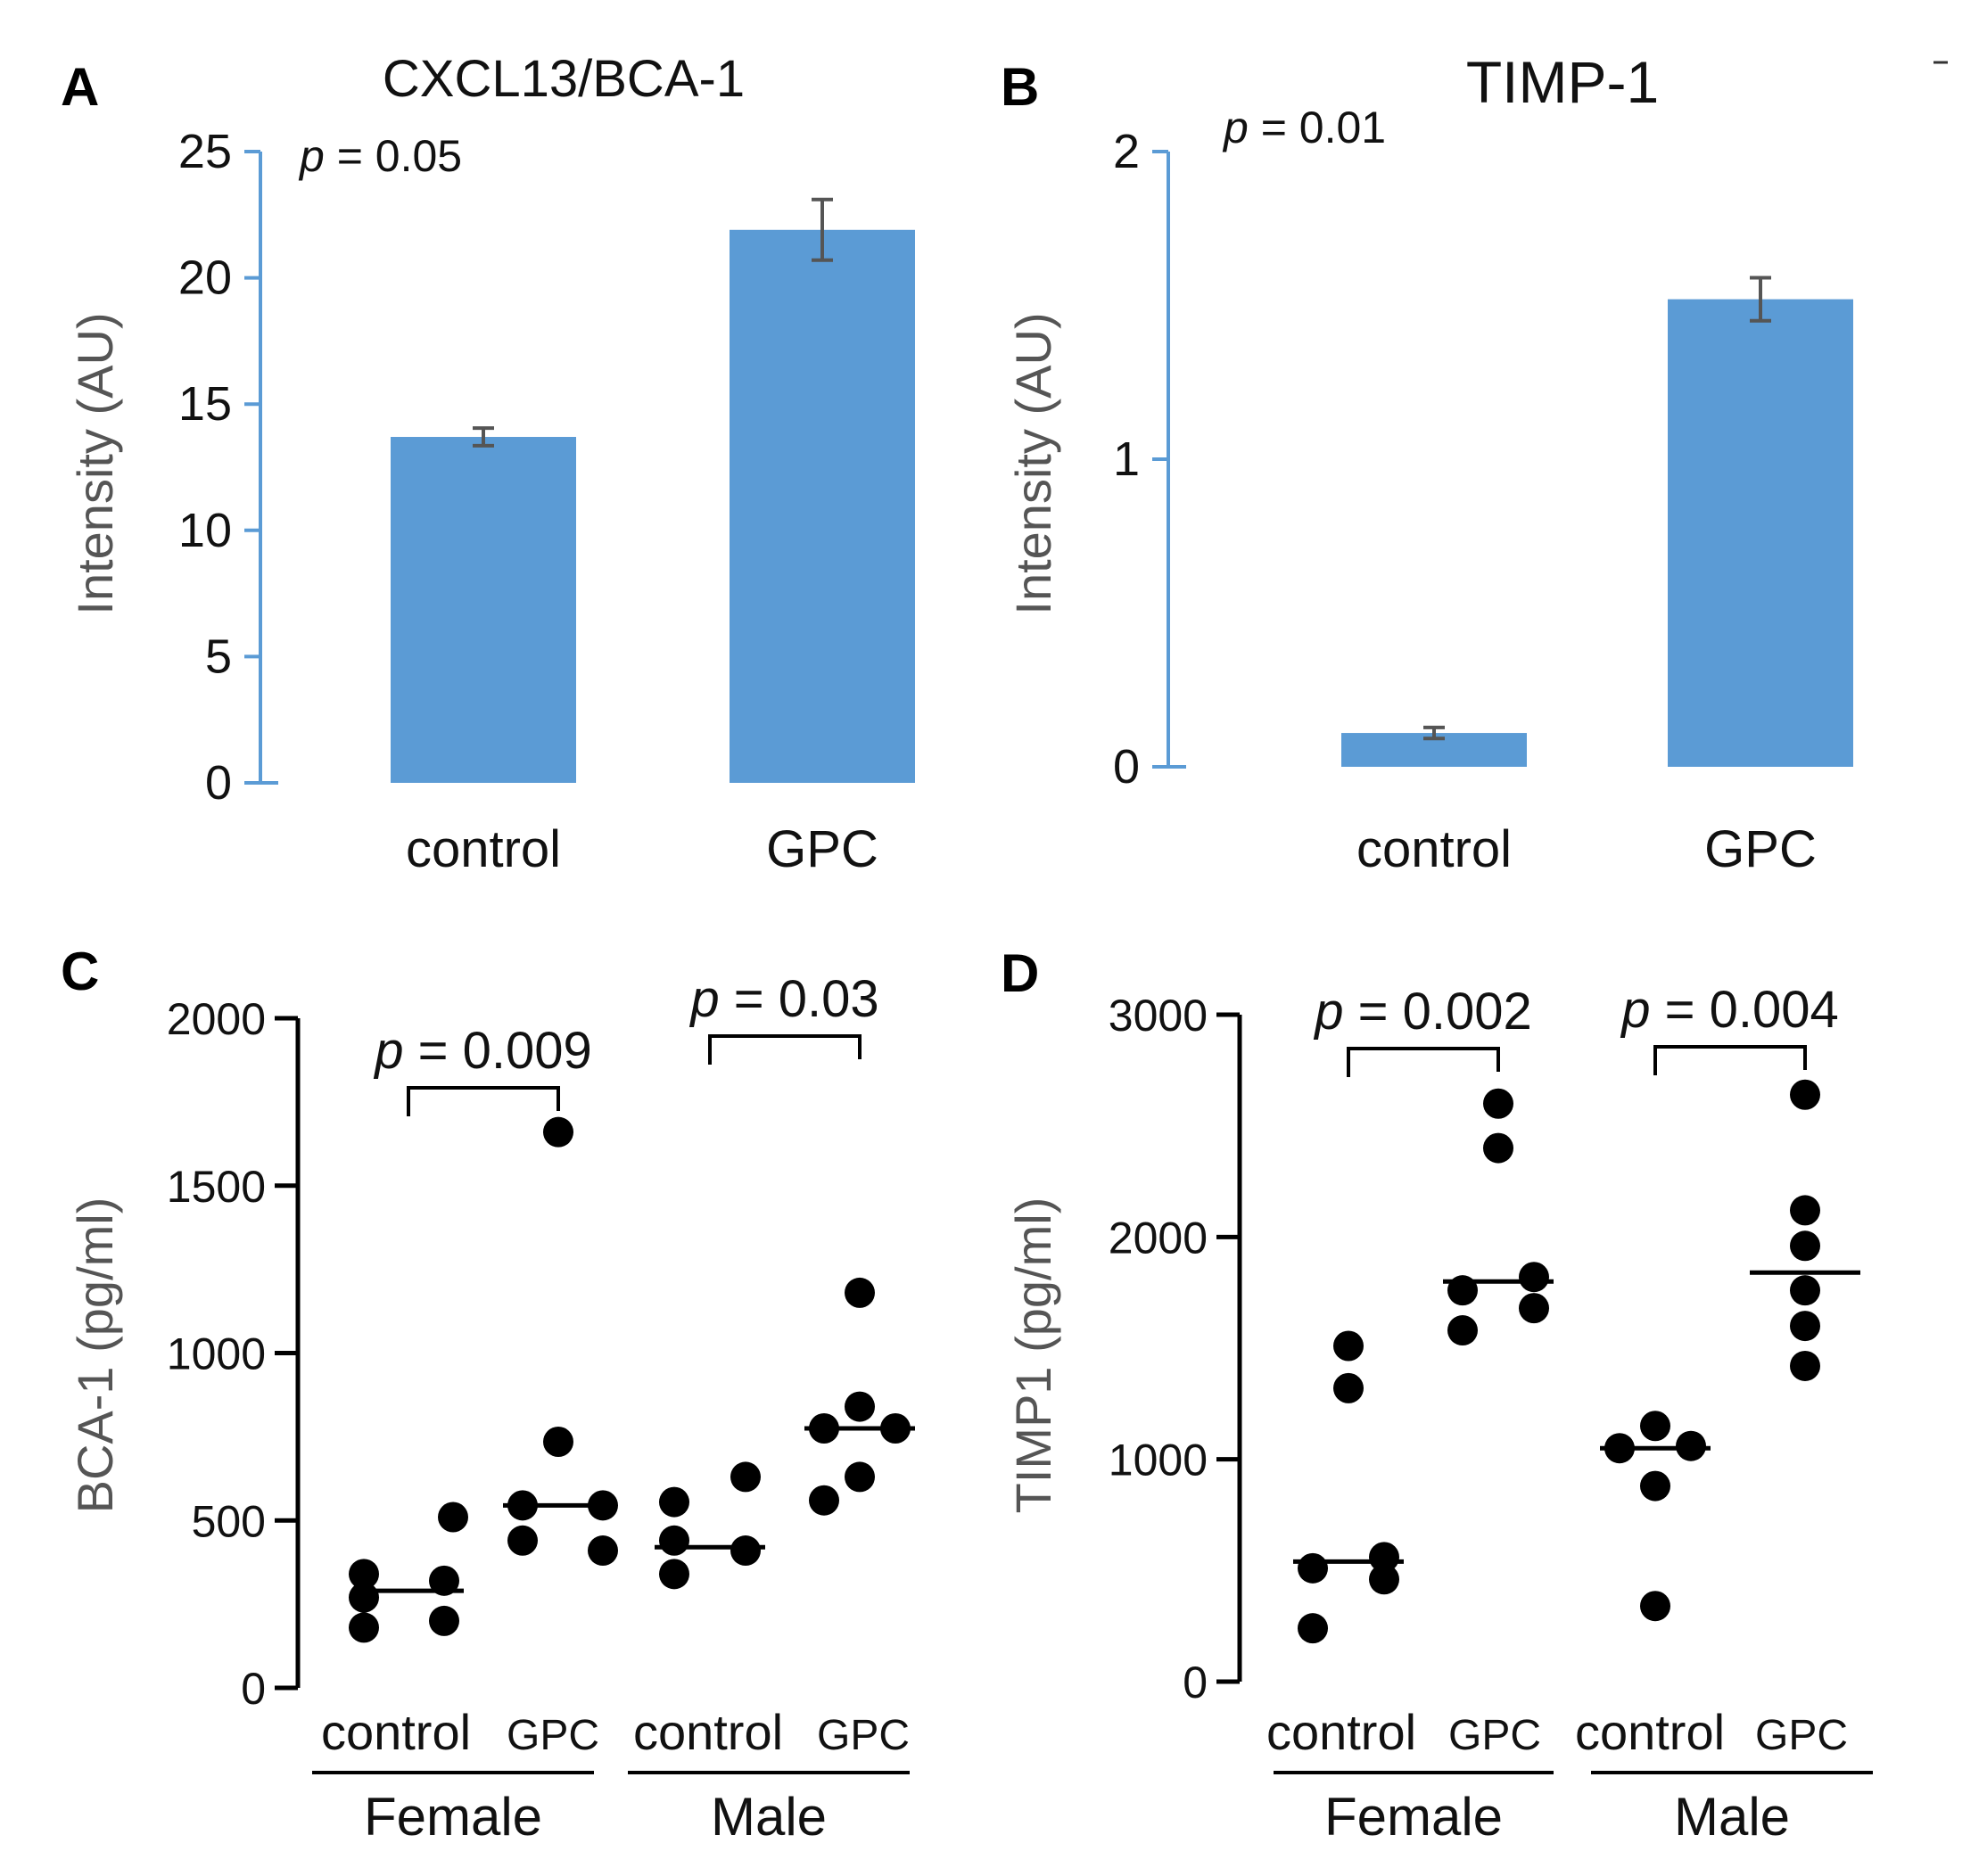  I want to click on panel-letter-c: C, so click(80, 972).